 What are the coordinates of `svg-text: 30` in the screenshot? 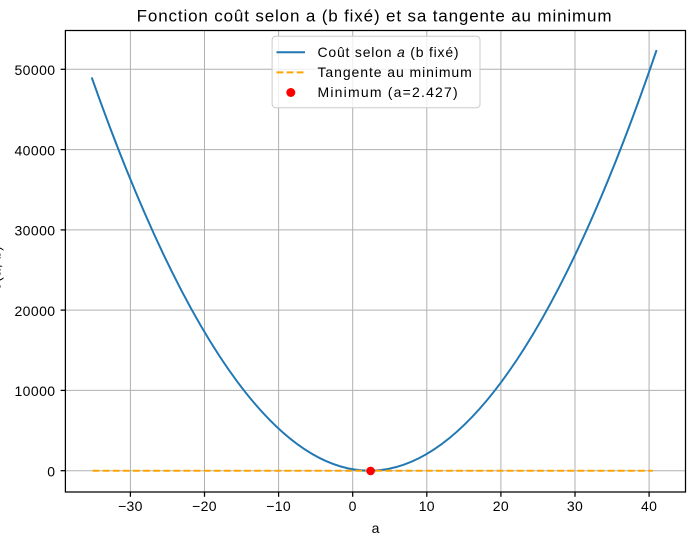 It's located at (575, 506).